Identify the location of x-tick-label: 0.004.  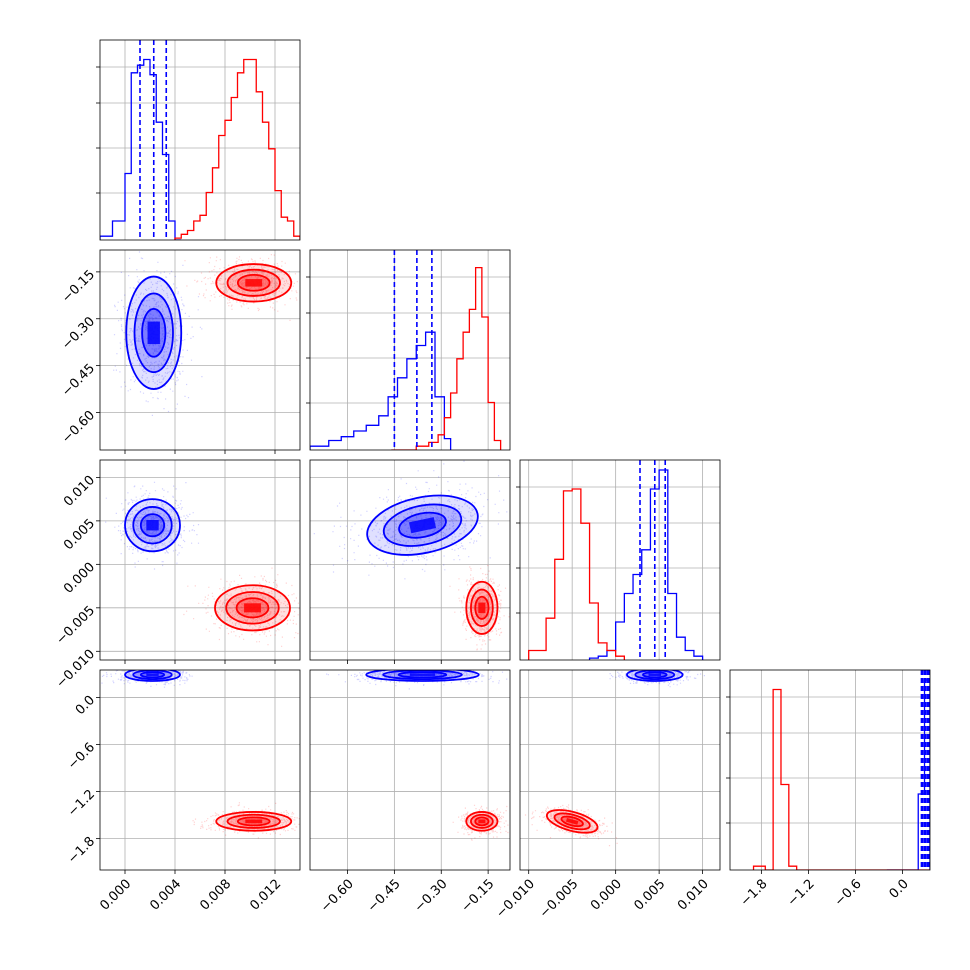
(165, 895).